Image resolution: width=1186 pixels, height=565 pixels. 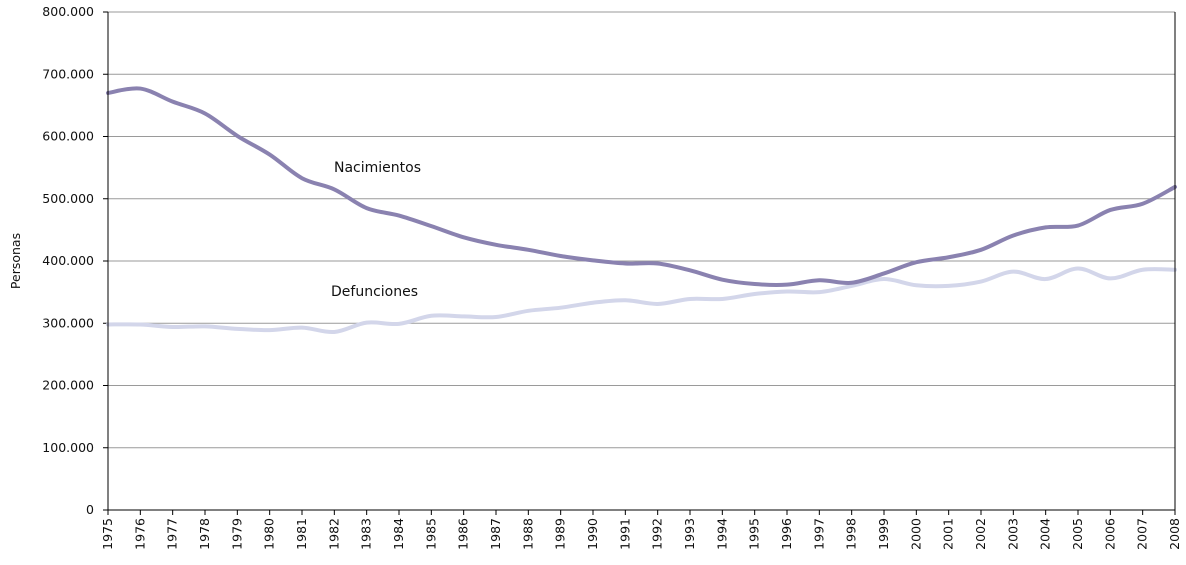 I want to click on series-label-nacimientos: Nacimientos, so click(x=377, y=168).